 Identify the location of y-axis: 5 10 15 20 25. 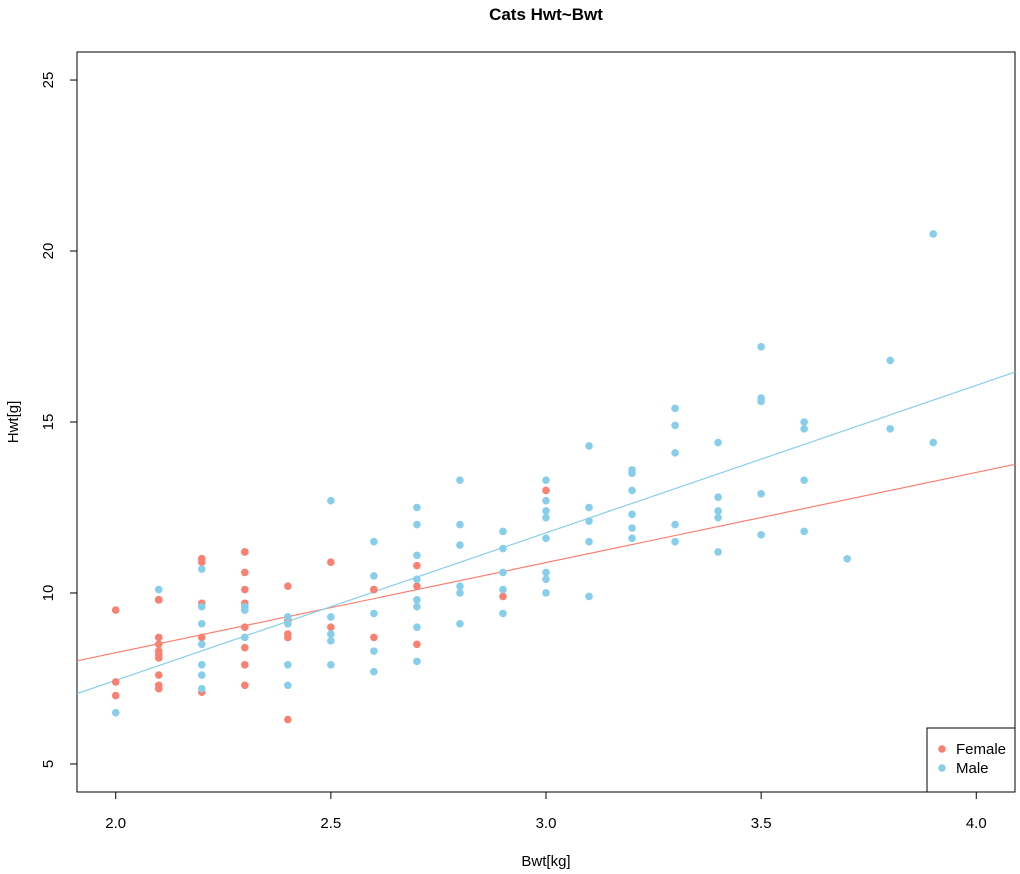
(58, 420).